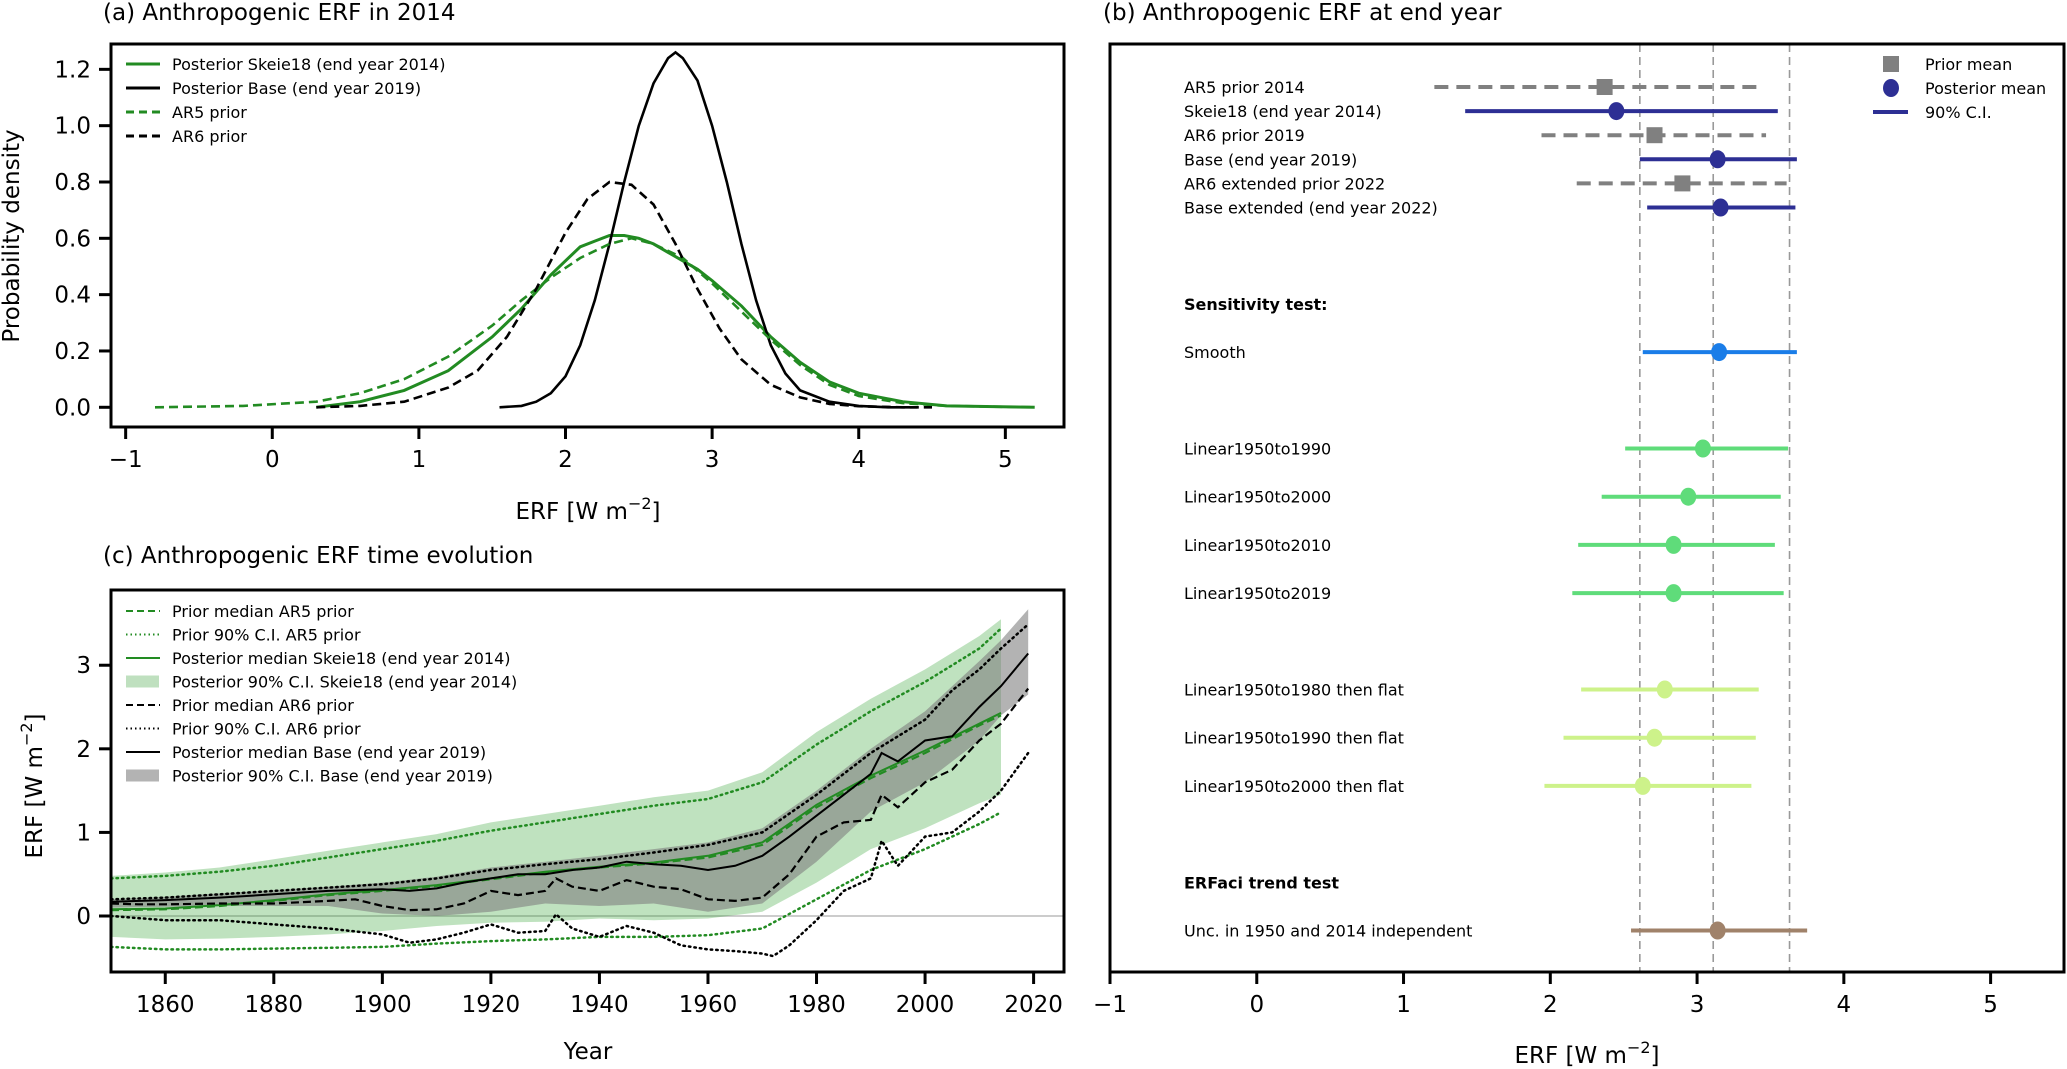 This screenshot has height=1069, width=2067. What do you see at coordinates (72, 127) in the screenshot?
I see `panel-a-y-tick-label: 1.0` at bounding box center [72, 127].